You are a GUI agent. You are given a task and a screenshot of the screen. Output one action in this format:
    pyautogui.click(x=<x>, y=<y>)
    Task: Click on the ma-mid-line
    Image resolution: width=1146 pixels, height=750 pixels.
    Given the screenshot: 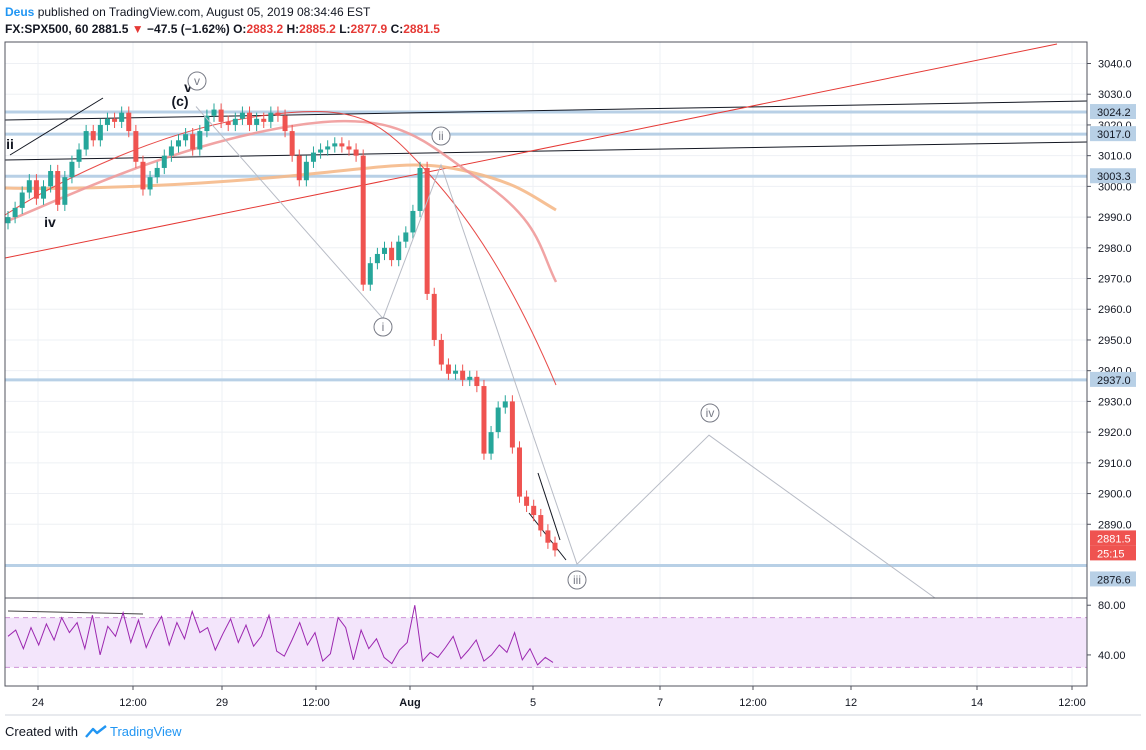 What is the action you would take?
    pyautogui.click(x=281, y=201)
    